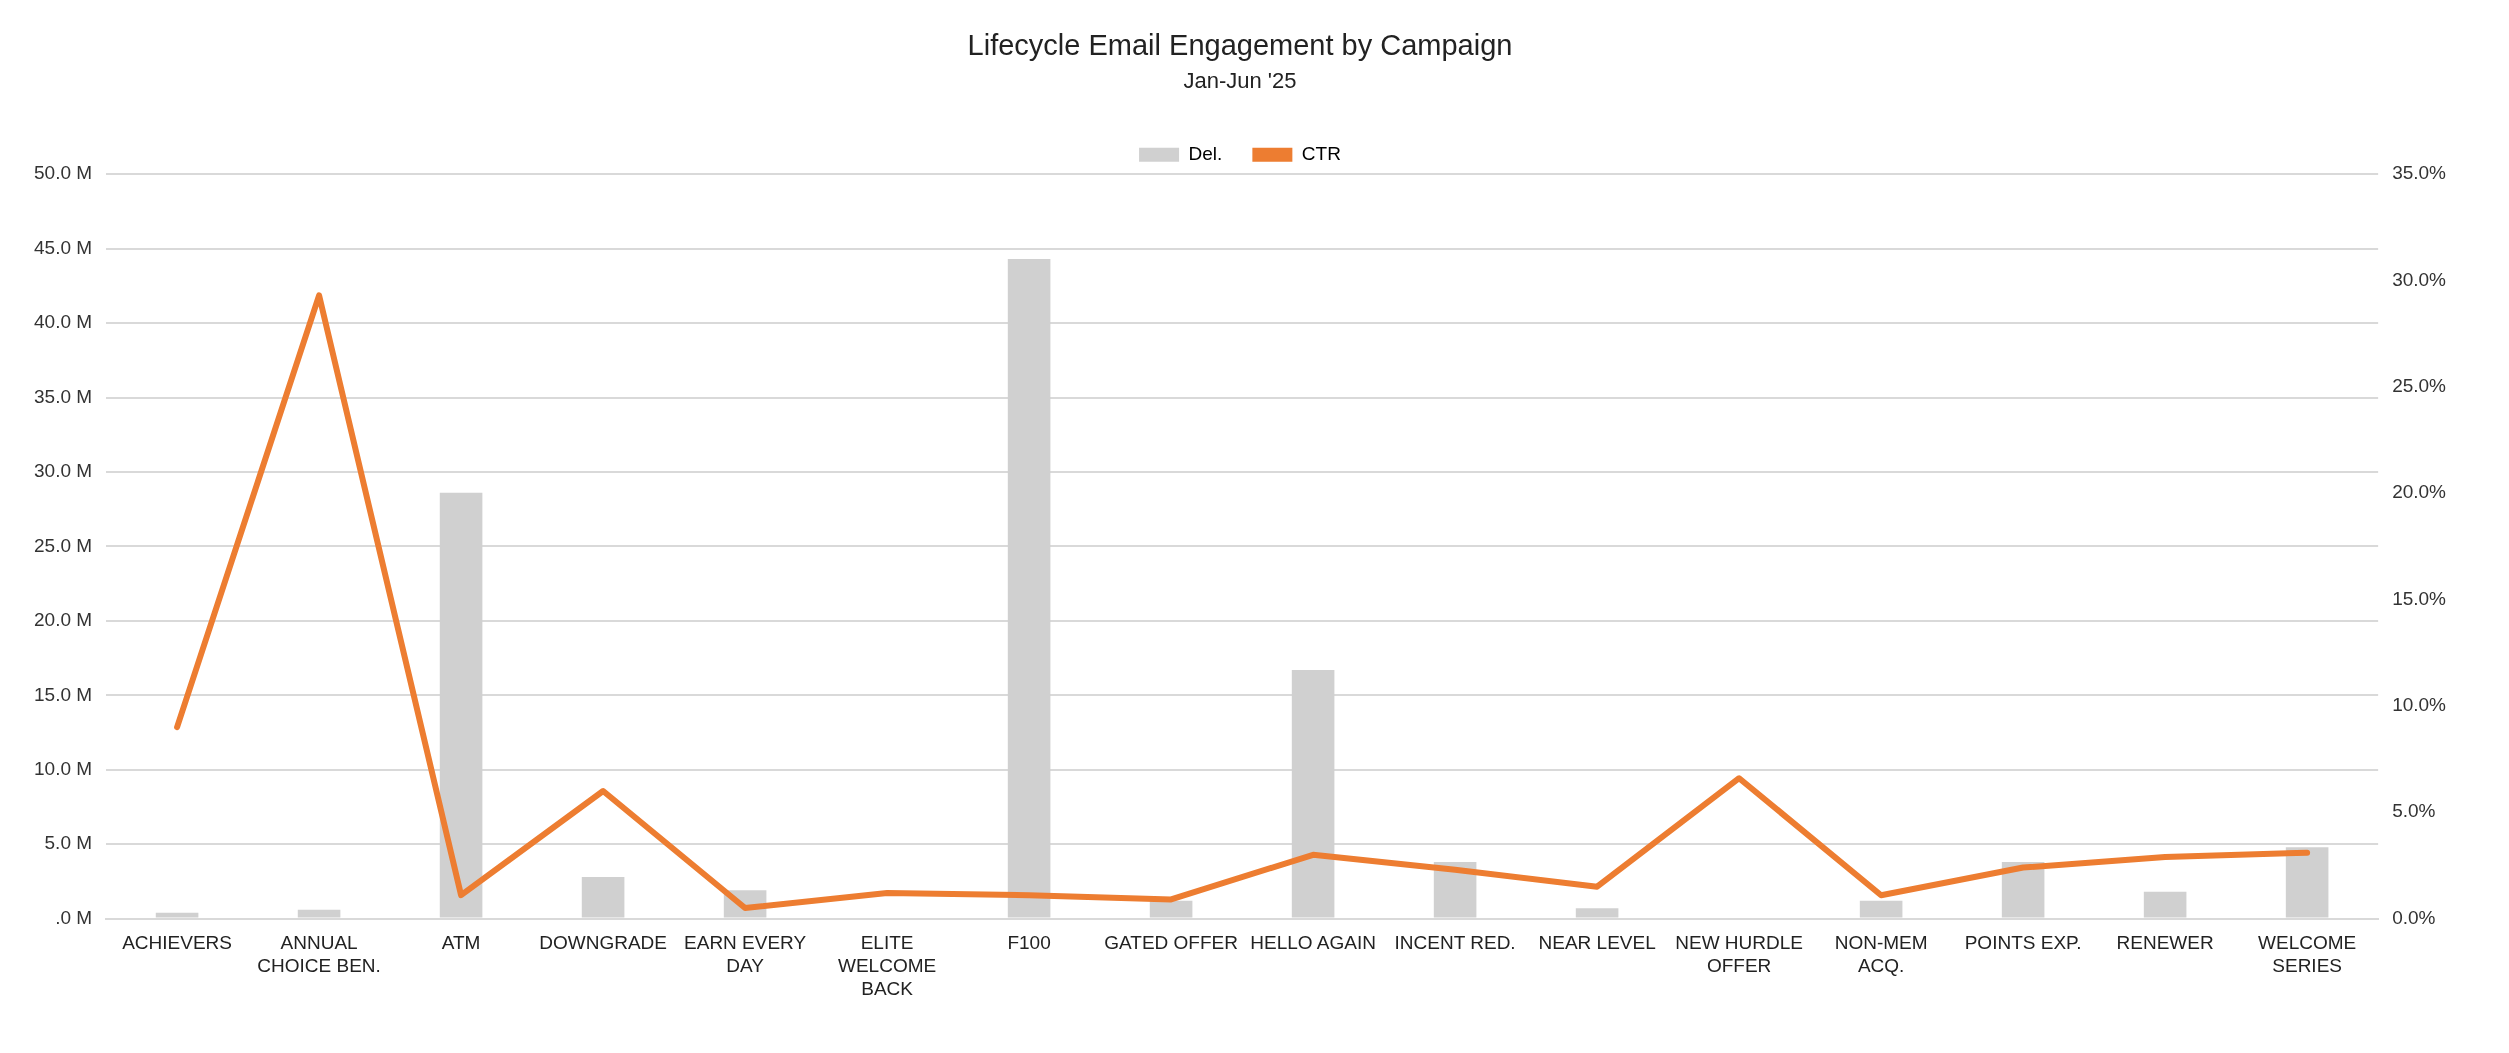 The image size is (2509, 1053). I want to click on y-tick-label: 45.0 M, so click(63, 247).